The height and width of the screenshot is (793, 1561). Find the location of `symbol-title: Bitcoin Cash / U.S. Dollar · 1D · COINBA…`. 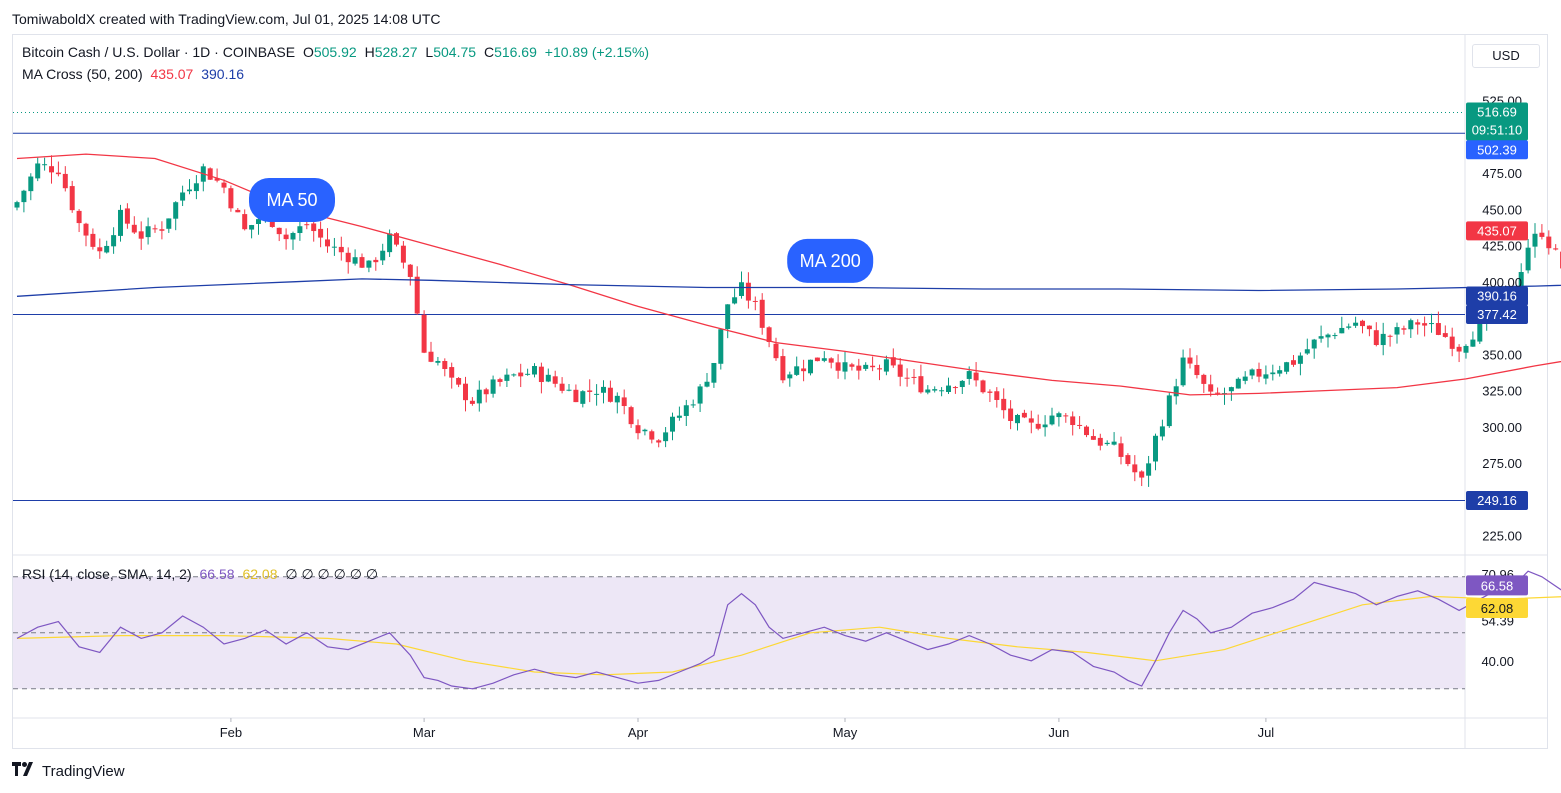

symbol-title: Bitcoin Cash / U.S. Dollar · 1D · COINBA… is located at coordinates (159, 52).